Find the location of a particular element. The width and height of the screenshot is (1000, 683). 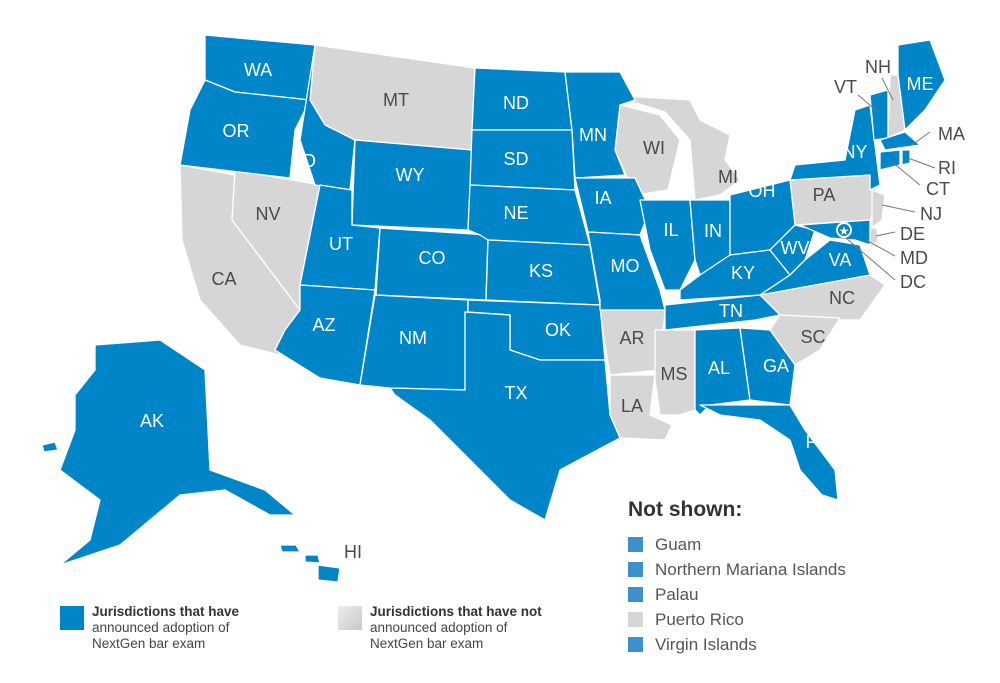

state-or is located at coordinates (245, 129).